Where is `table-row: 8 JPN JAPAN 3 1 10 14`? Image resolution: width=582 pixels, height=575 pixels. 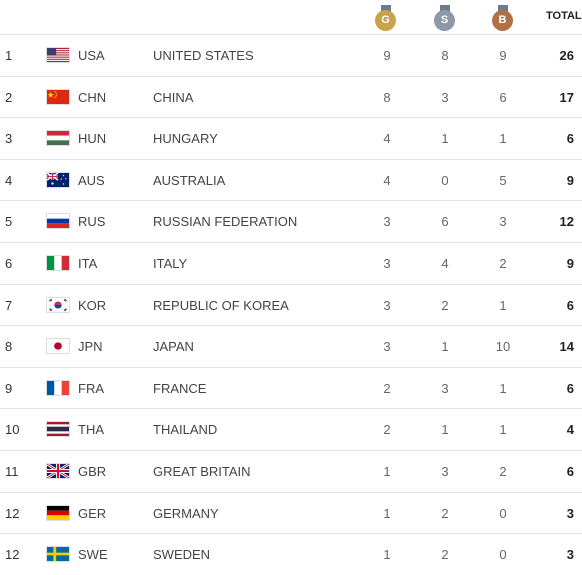
table-row: 8 JPN JAPAN 3 1 10 14 is located at coordinates (291, 346).